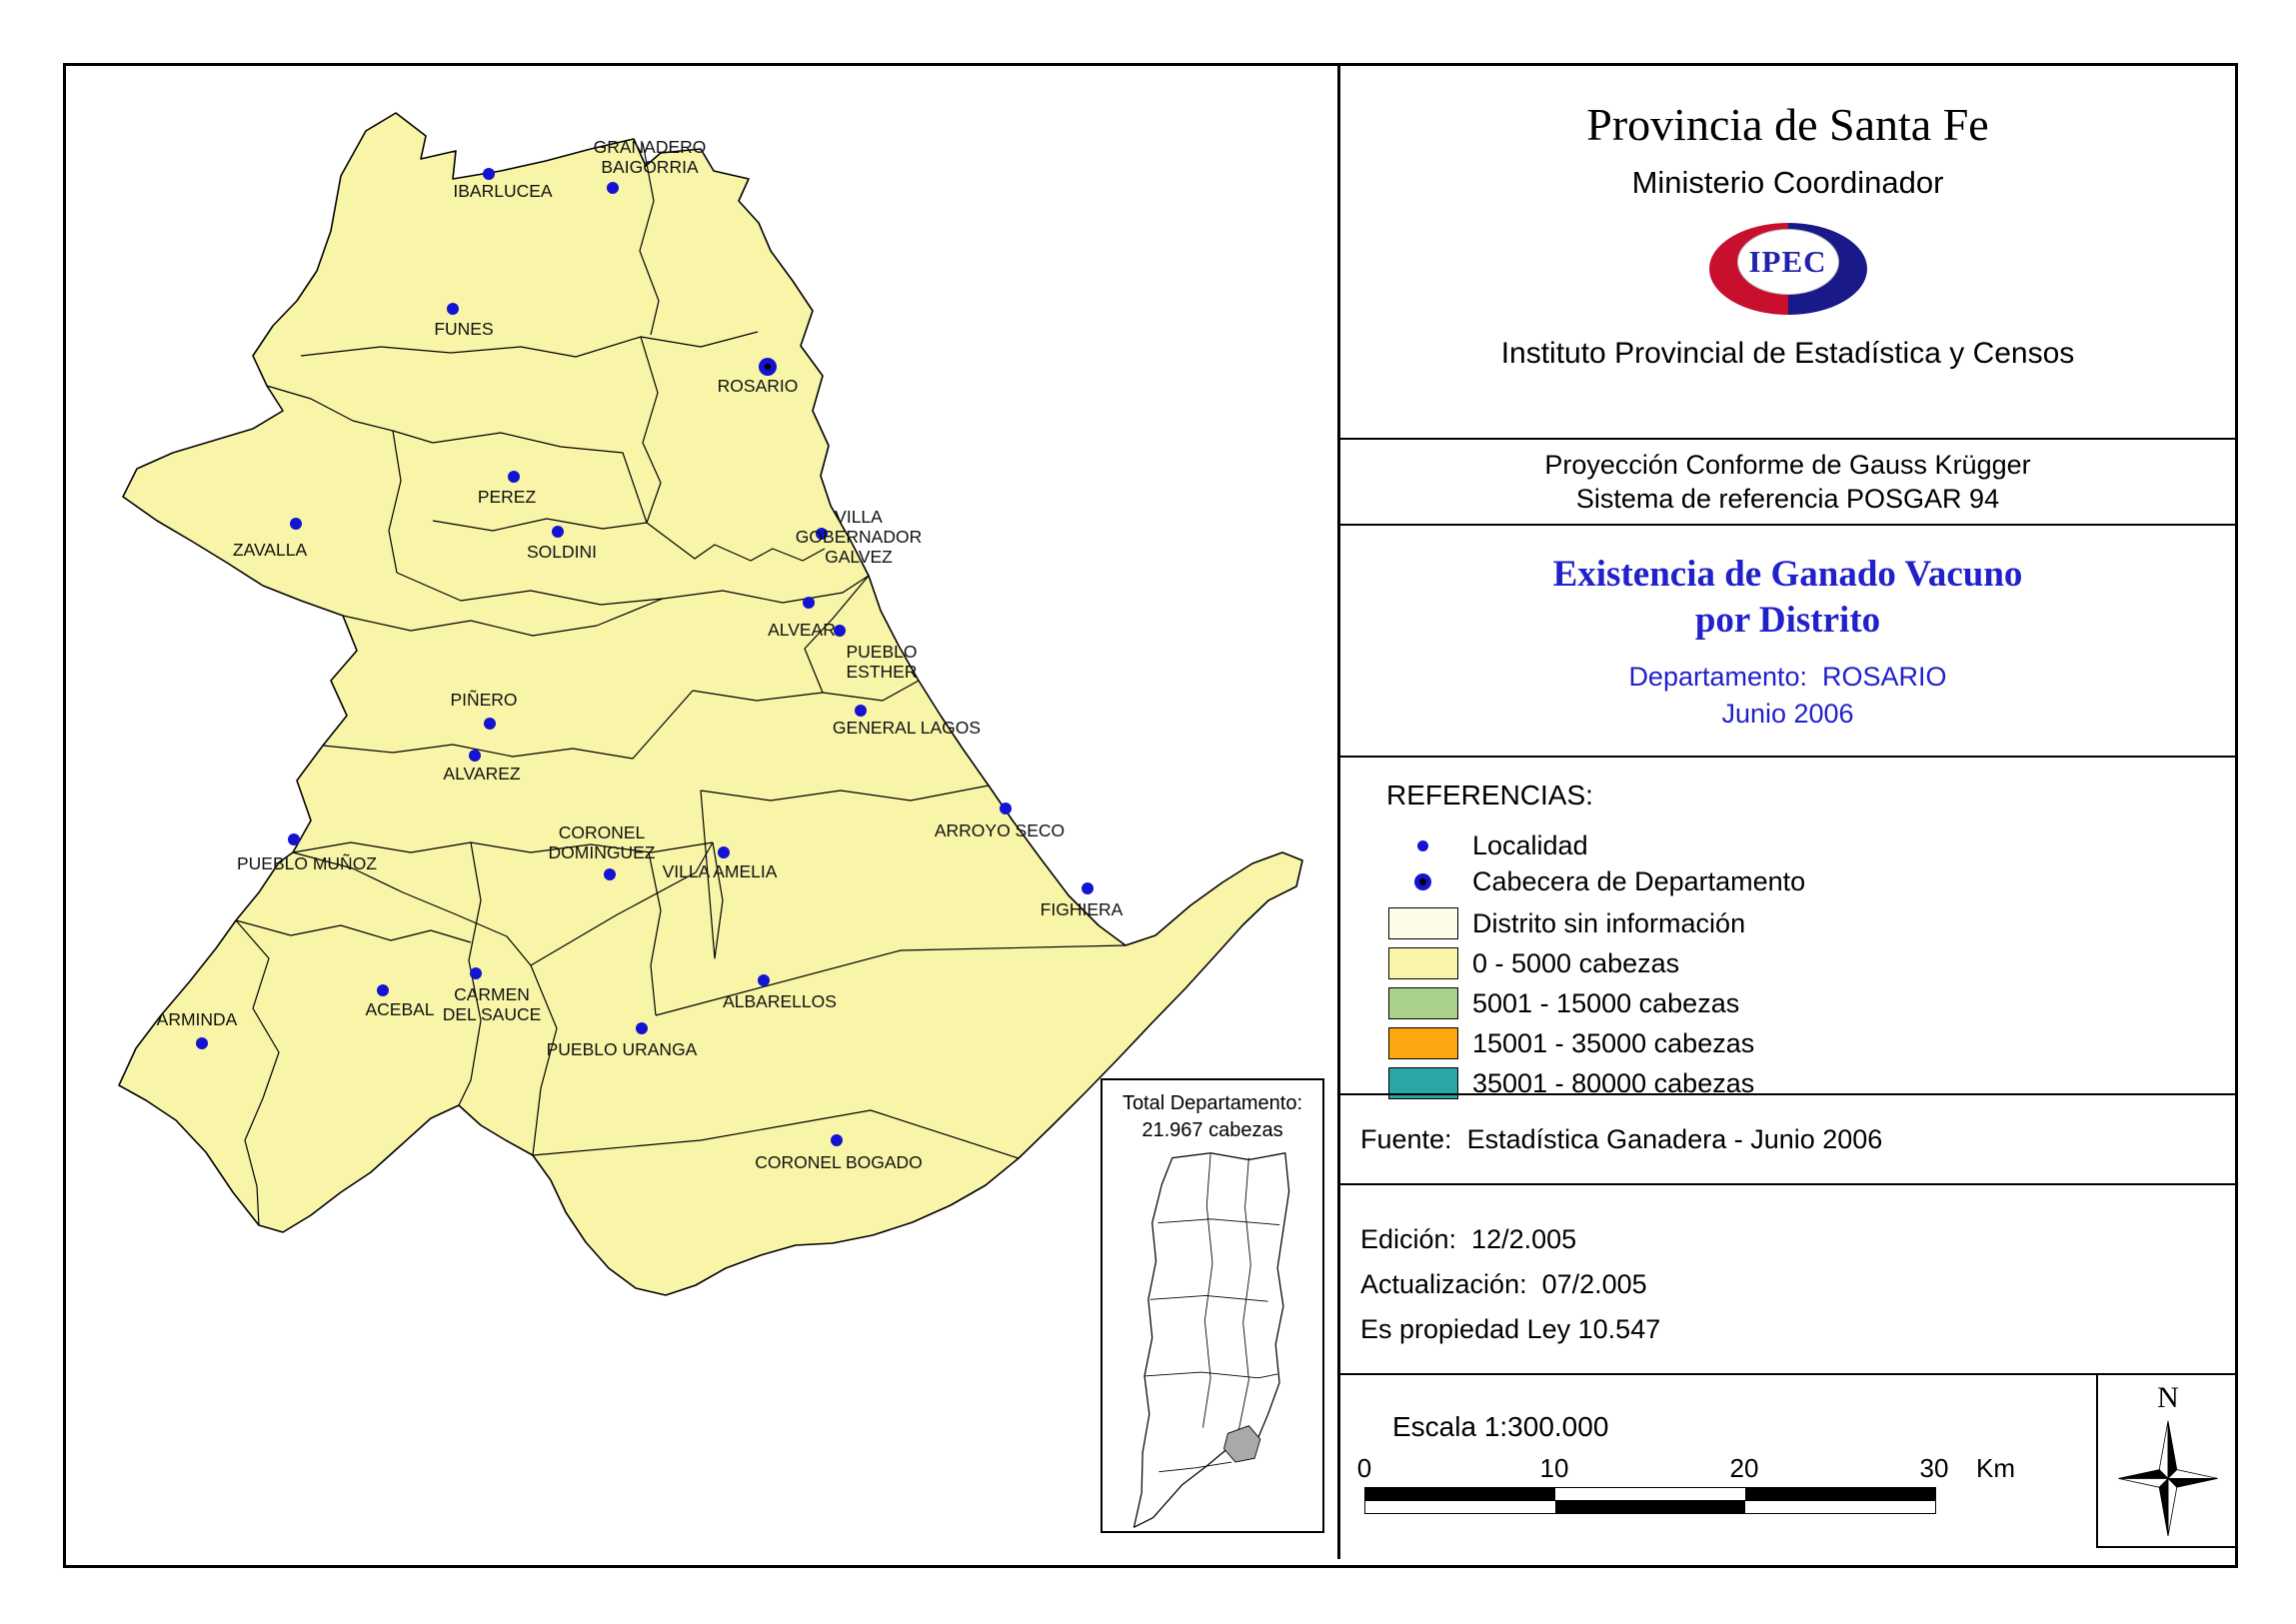  Describe the element at coordinates (1213, 1103) in the screenshot. I see `inset-title-line1: Total Departamento:` at that location.